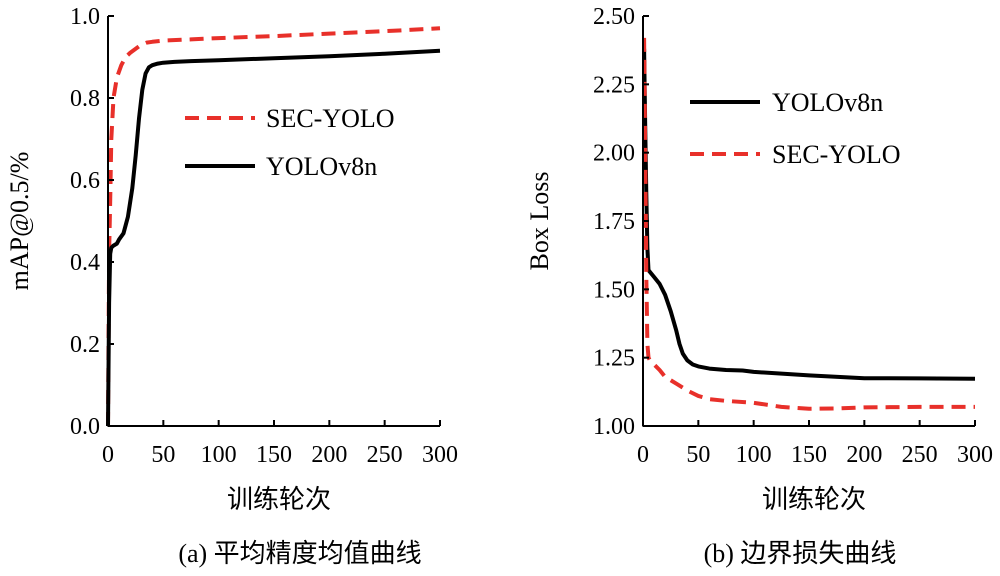 Image resolution: width=1000 pixels, height=576 pixels. I want to click on y-tick-label: 1.0, so click(85, 17).